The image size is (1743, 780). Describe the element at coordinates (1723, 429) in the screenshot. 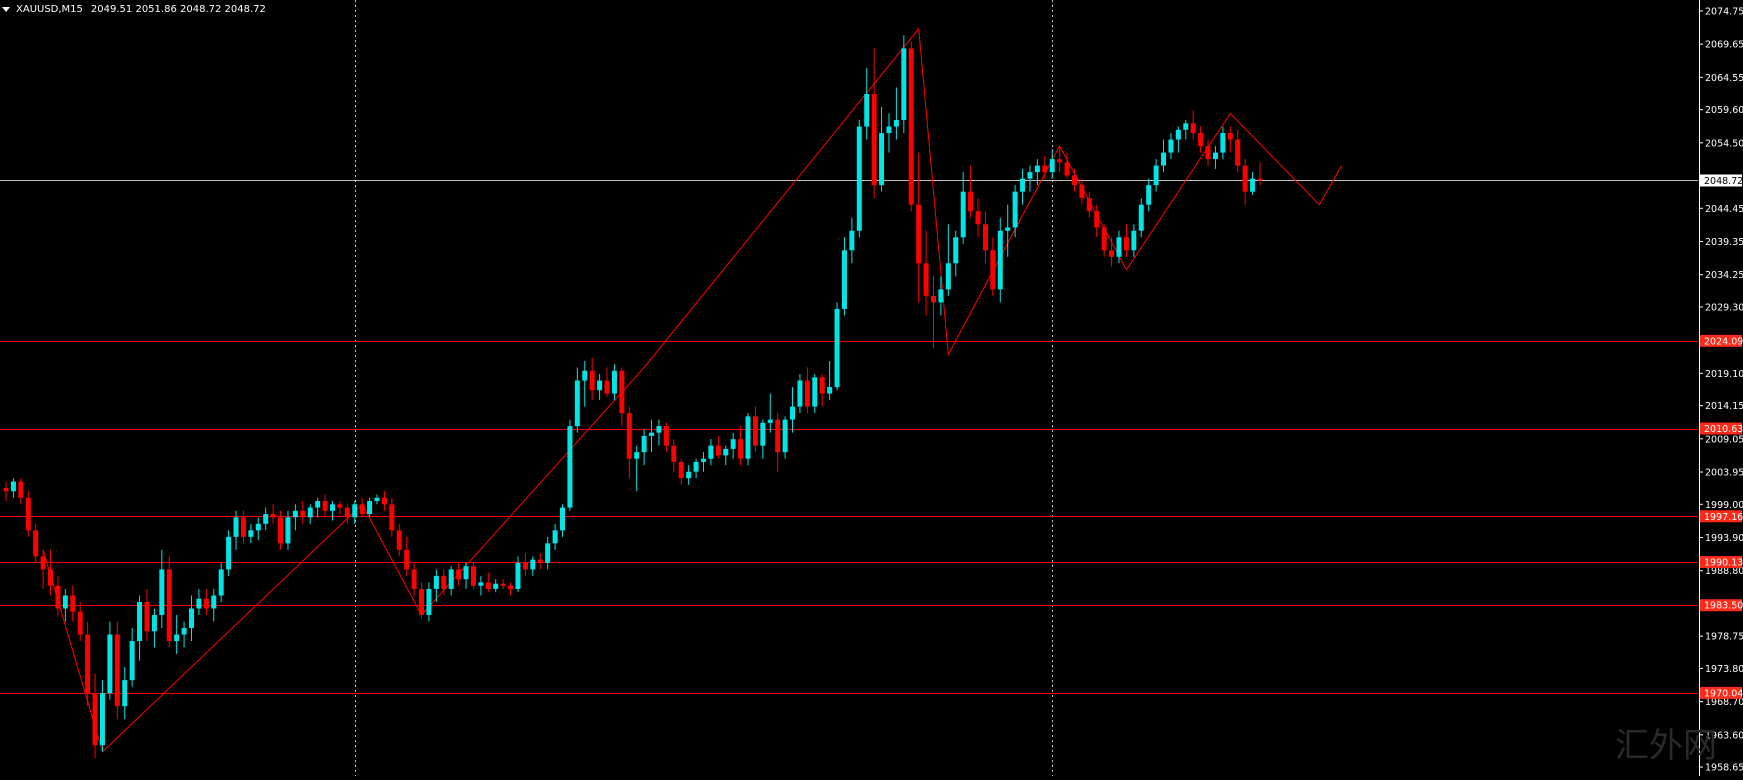

I see `level-price-label: 2010.63` at that location.